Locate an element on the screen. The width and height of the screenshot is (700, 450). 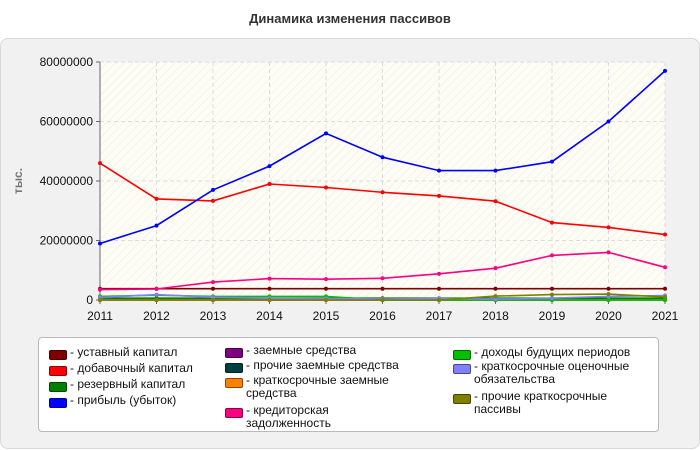
legend-item: прочие краткосрочные пассивы is located at coordinates (553, 403).